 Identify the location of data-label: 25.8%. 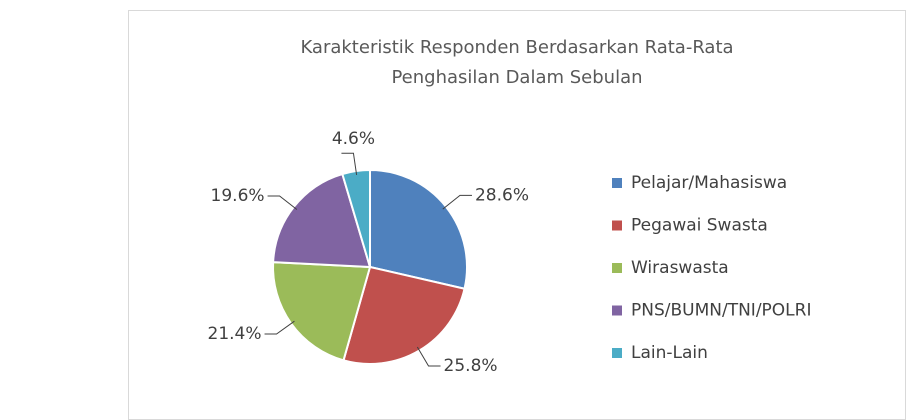
(471, 366).